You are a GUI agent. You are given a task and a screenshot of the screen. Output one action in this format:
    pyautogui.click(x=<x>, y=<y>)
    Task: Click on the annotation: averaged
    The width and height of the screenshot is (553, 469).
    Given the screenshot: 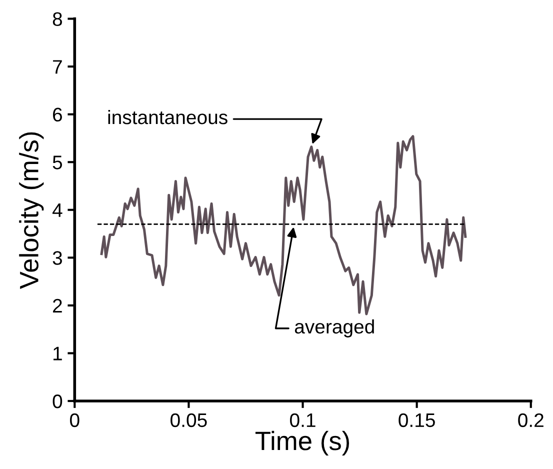 What is the action you would take?
    pyautogui.click(x=334, y=328)
    